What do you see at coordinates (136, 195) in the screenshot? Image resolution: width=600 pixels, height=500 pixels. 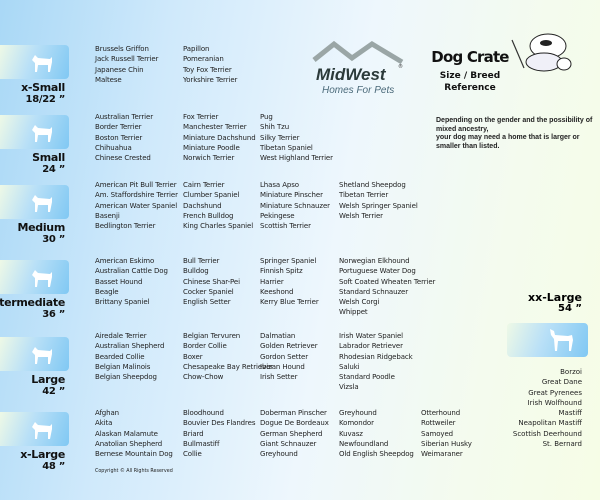 I see `breed-name: Am. Staffordshire Terrier` at bounding box center [136, 195].